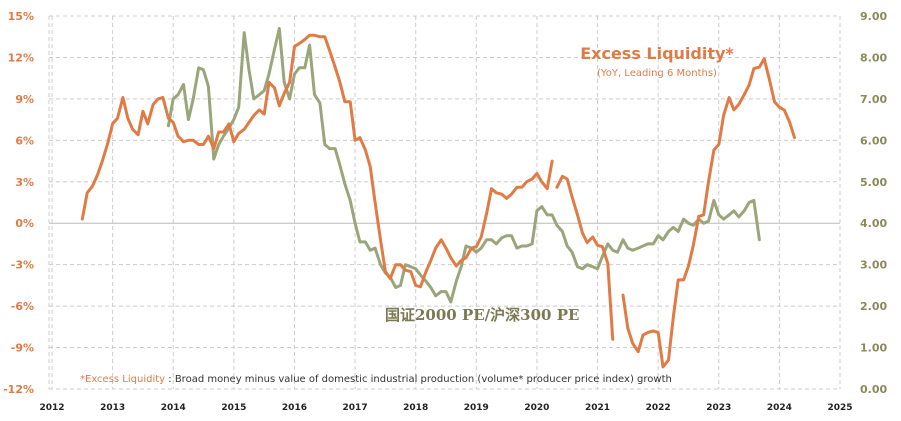 This screenshot has height=421, width=901. I want to click on x-tick-label: 2014, so click(173, 408).